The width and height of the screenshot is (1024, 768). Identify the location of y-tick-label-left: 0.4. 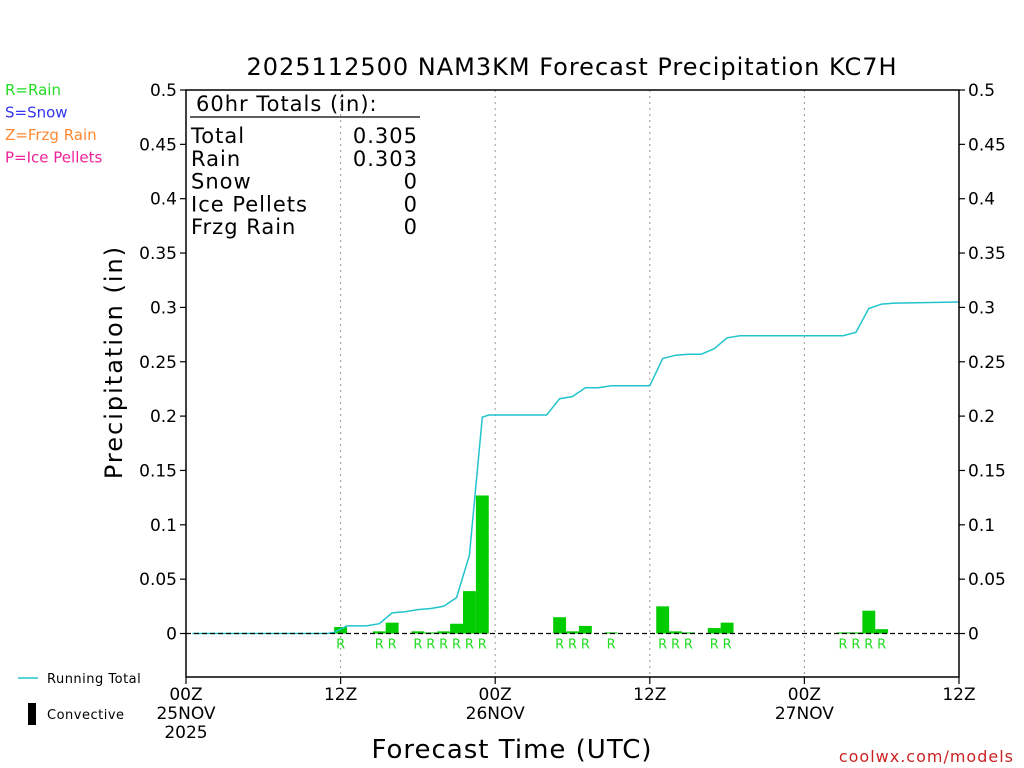
(163, 200).